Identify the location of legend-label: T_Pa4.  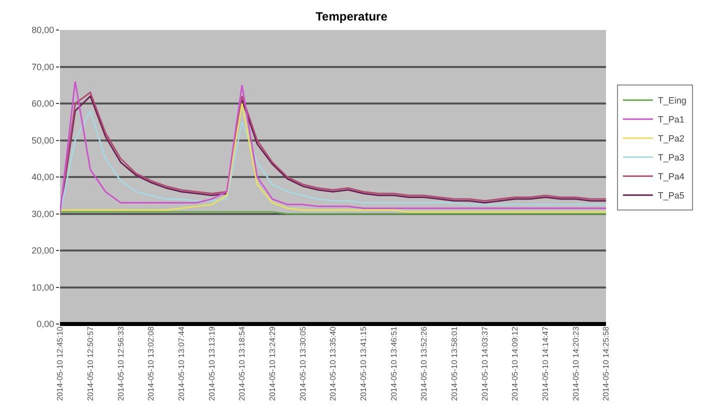
(671, 177).